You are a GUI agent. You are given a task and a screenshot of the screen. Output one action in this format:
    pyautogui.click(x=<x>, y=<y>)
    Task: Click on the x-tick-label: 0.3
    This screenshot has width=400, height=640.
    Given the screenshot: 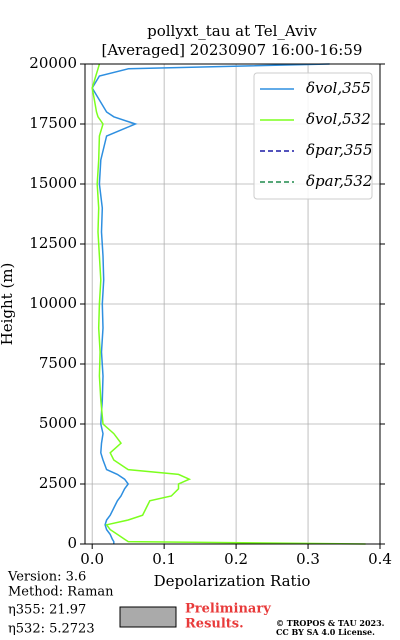 What is the action you would take?
    pyautogui.click(x=308, y=559)
    